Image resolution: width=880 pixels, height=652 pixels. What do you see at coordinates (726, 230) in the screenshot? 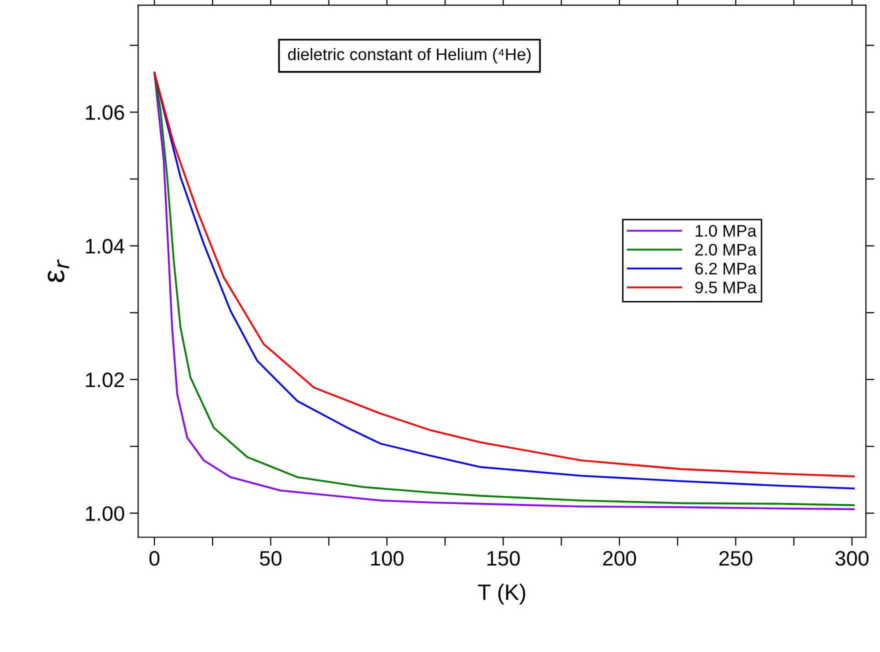
I see `legend-label: 1.0 MPa` at bounding box center [726, 230].